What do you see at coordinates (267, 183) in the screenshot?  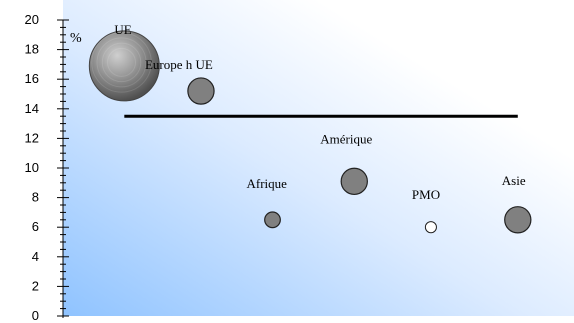 I see `bubble-label: Afrique` at bounding box center [267, 183].